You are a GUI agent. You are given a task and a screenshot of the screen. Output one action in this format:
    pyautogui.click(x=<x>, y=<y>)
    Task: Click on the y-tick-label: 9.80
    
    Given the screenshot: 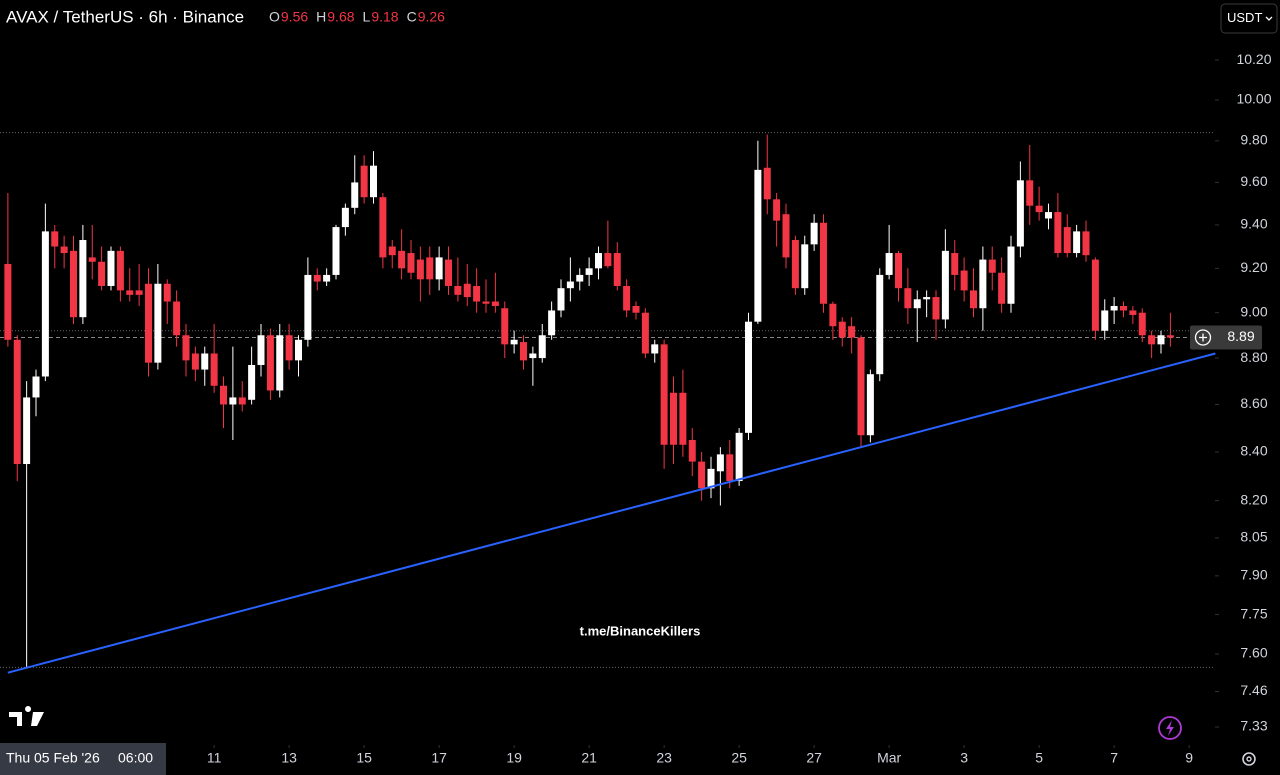 What is the action you would take?
    pyautogui.click(x=1253, y=140)
    